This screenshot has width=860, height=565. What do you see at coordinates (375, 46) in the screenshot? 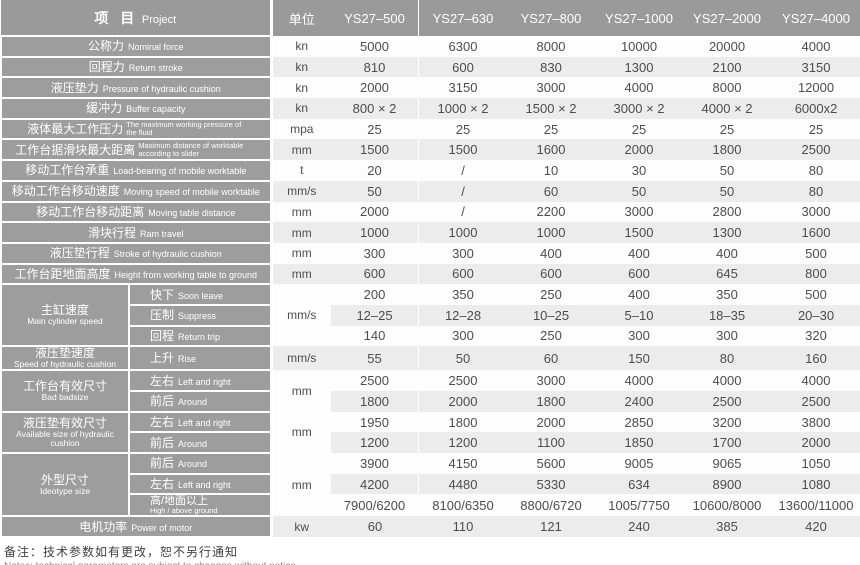
I see `value-cell: 5000` at bounding box center [375, 46].